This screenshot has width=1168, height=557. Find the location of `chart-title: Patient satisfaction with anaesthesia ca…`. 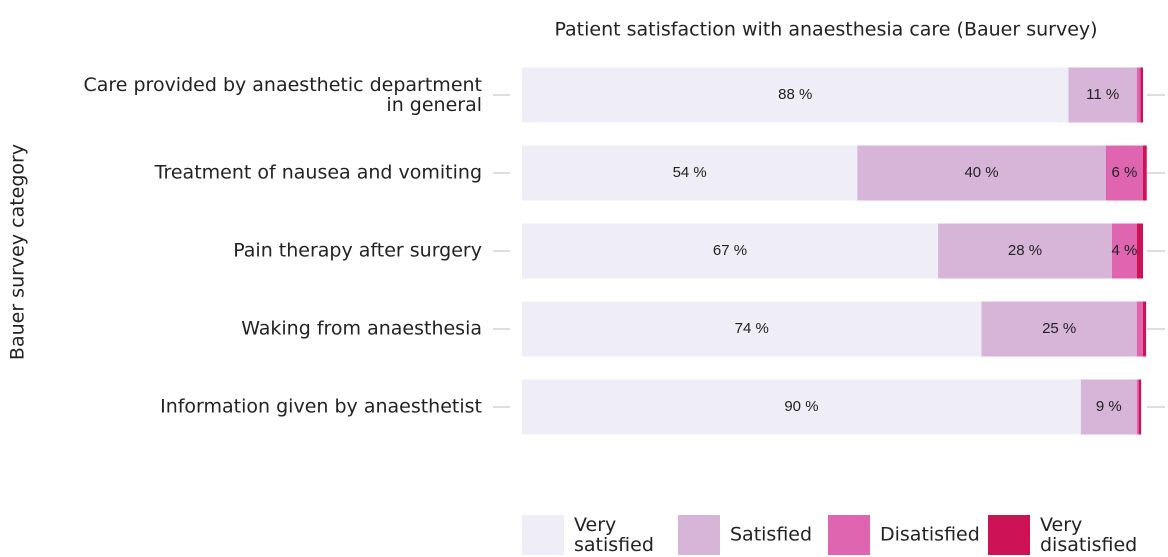

chart-title: Patient satisfaction with anaesthesia ca… is located at coordinates (825, 30).